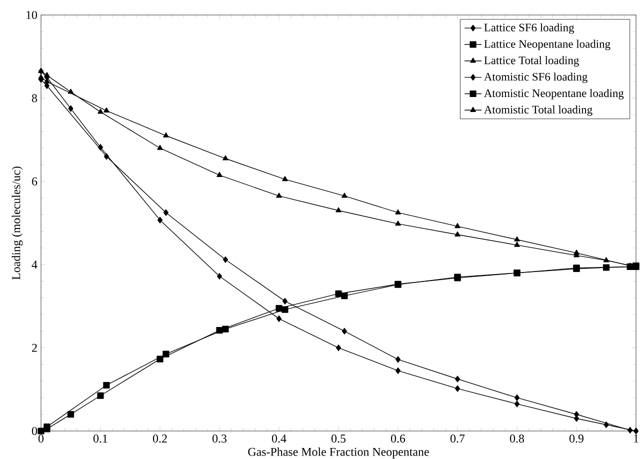  I want to click on legend-label: Lattice Total loading, so click(531, 61).